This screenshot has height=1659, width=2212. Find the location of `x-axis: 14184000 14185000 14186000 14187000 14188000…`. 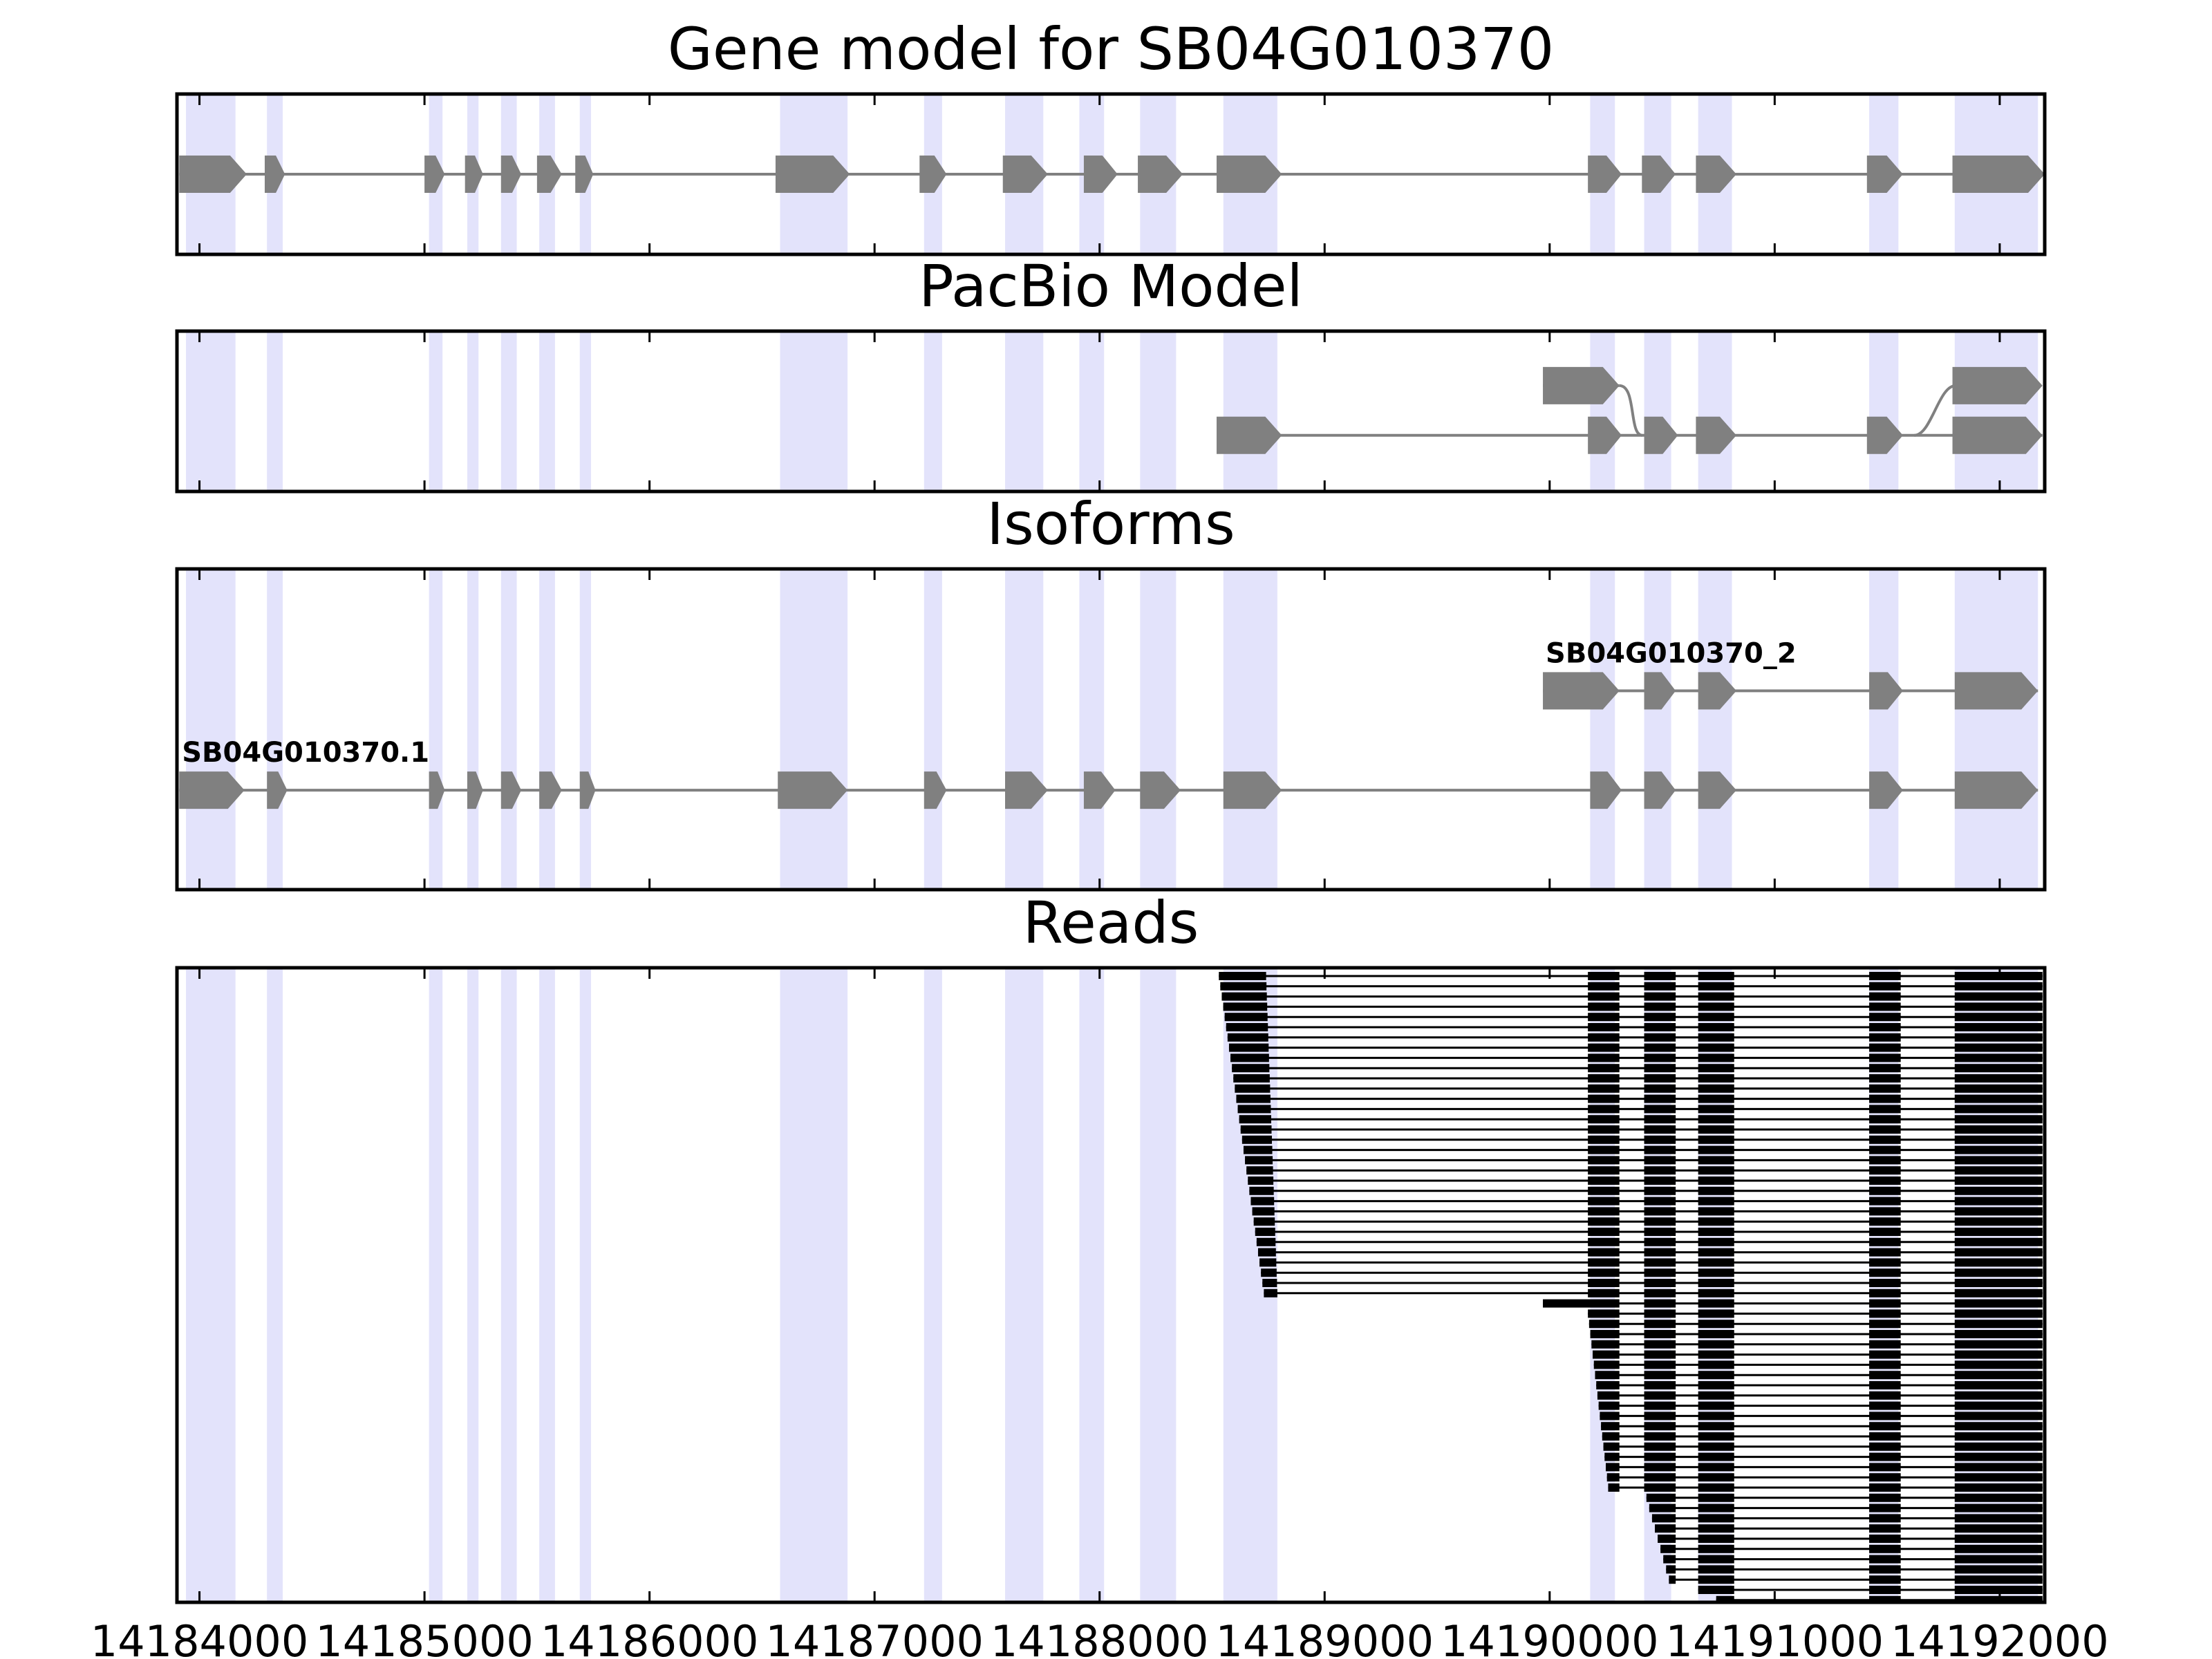

x-axis: 14184000 14185000 14186000 14187000 14188000… is located at coordinates (1100, 1638).